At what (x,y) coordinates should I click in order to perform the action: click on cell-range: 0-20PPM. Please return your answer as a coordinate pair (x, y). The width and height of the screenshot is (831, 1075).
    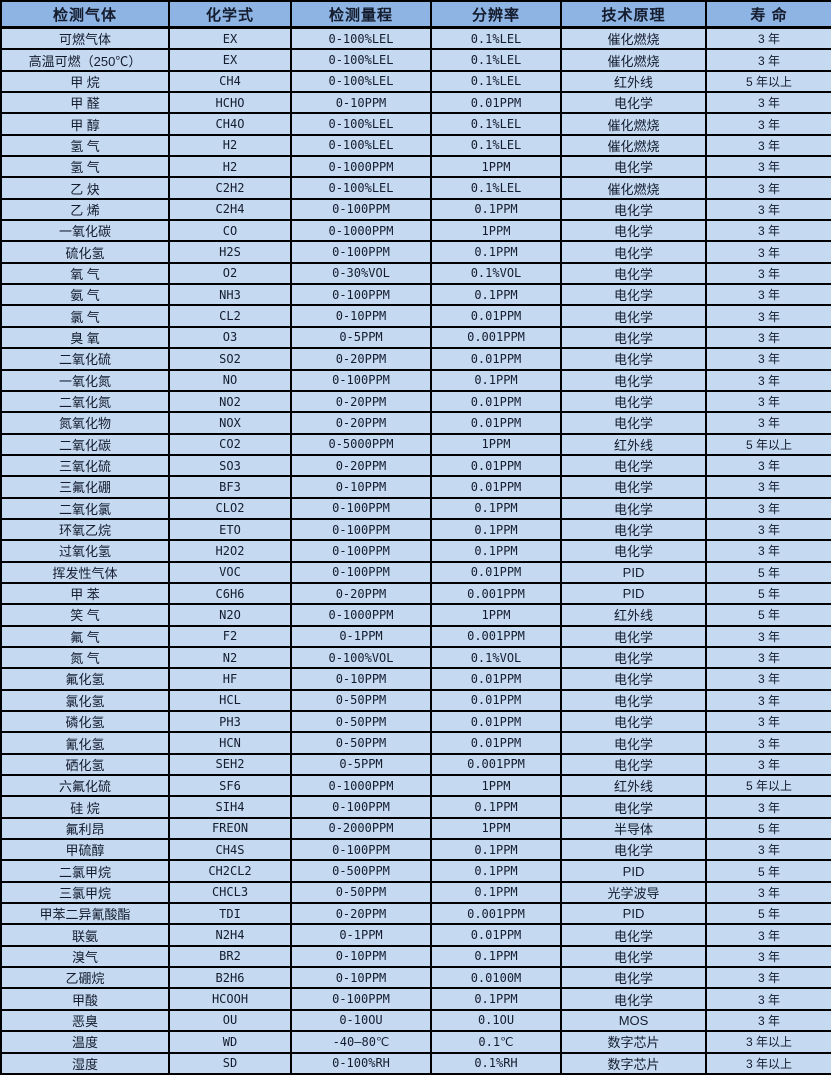
    Looking at the image, I should click on (361, 465).